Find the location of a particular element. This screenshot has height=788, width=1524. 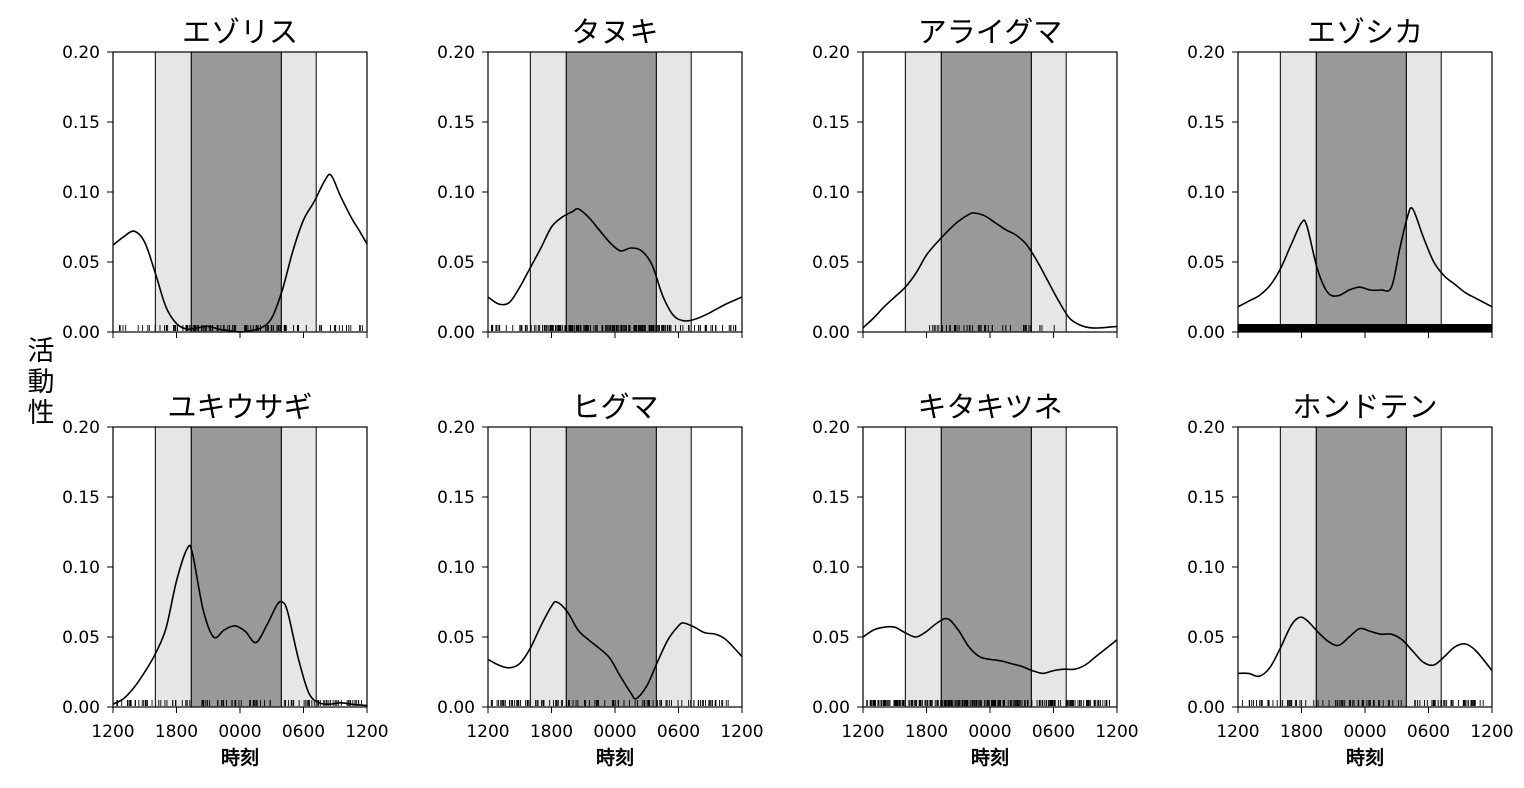

rug-band is located at coordinates (1365, 328).